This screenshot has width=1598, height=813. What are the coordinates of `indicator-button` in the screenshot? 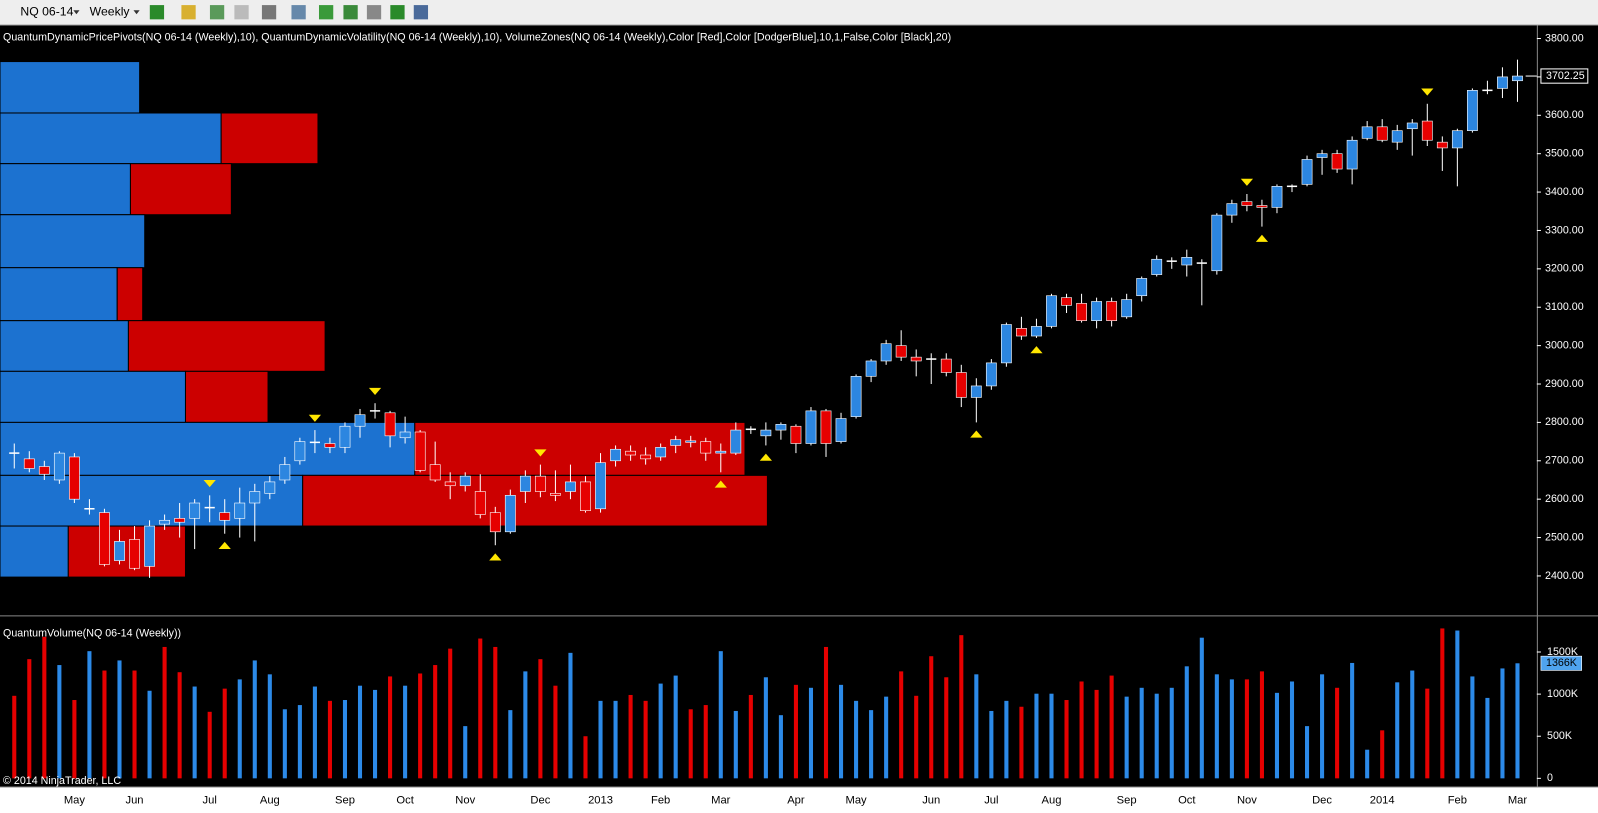 It's located at (326, 12).